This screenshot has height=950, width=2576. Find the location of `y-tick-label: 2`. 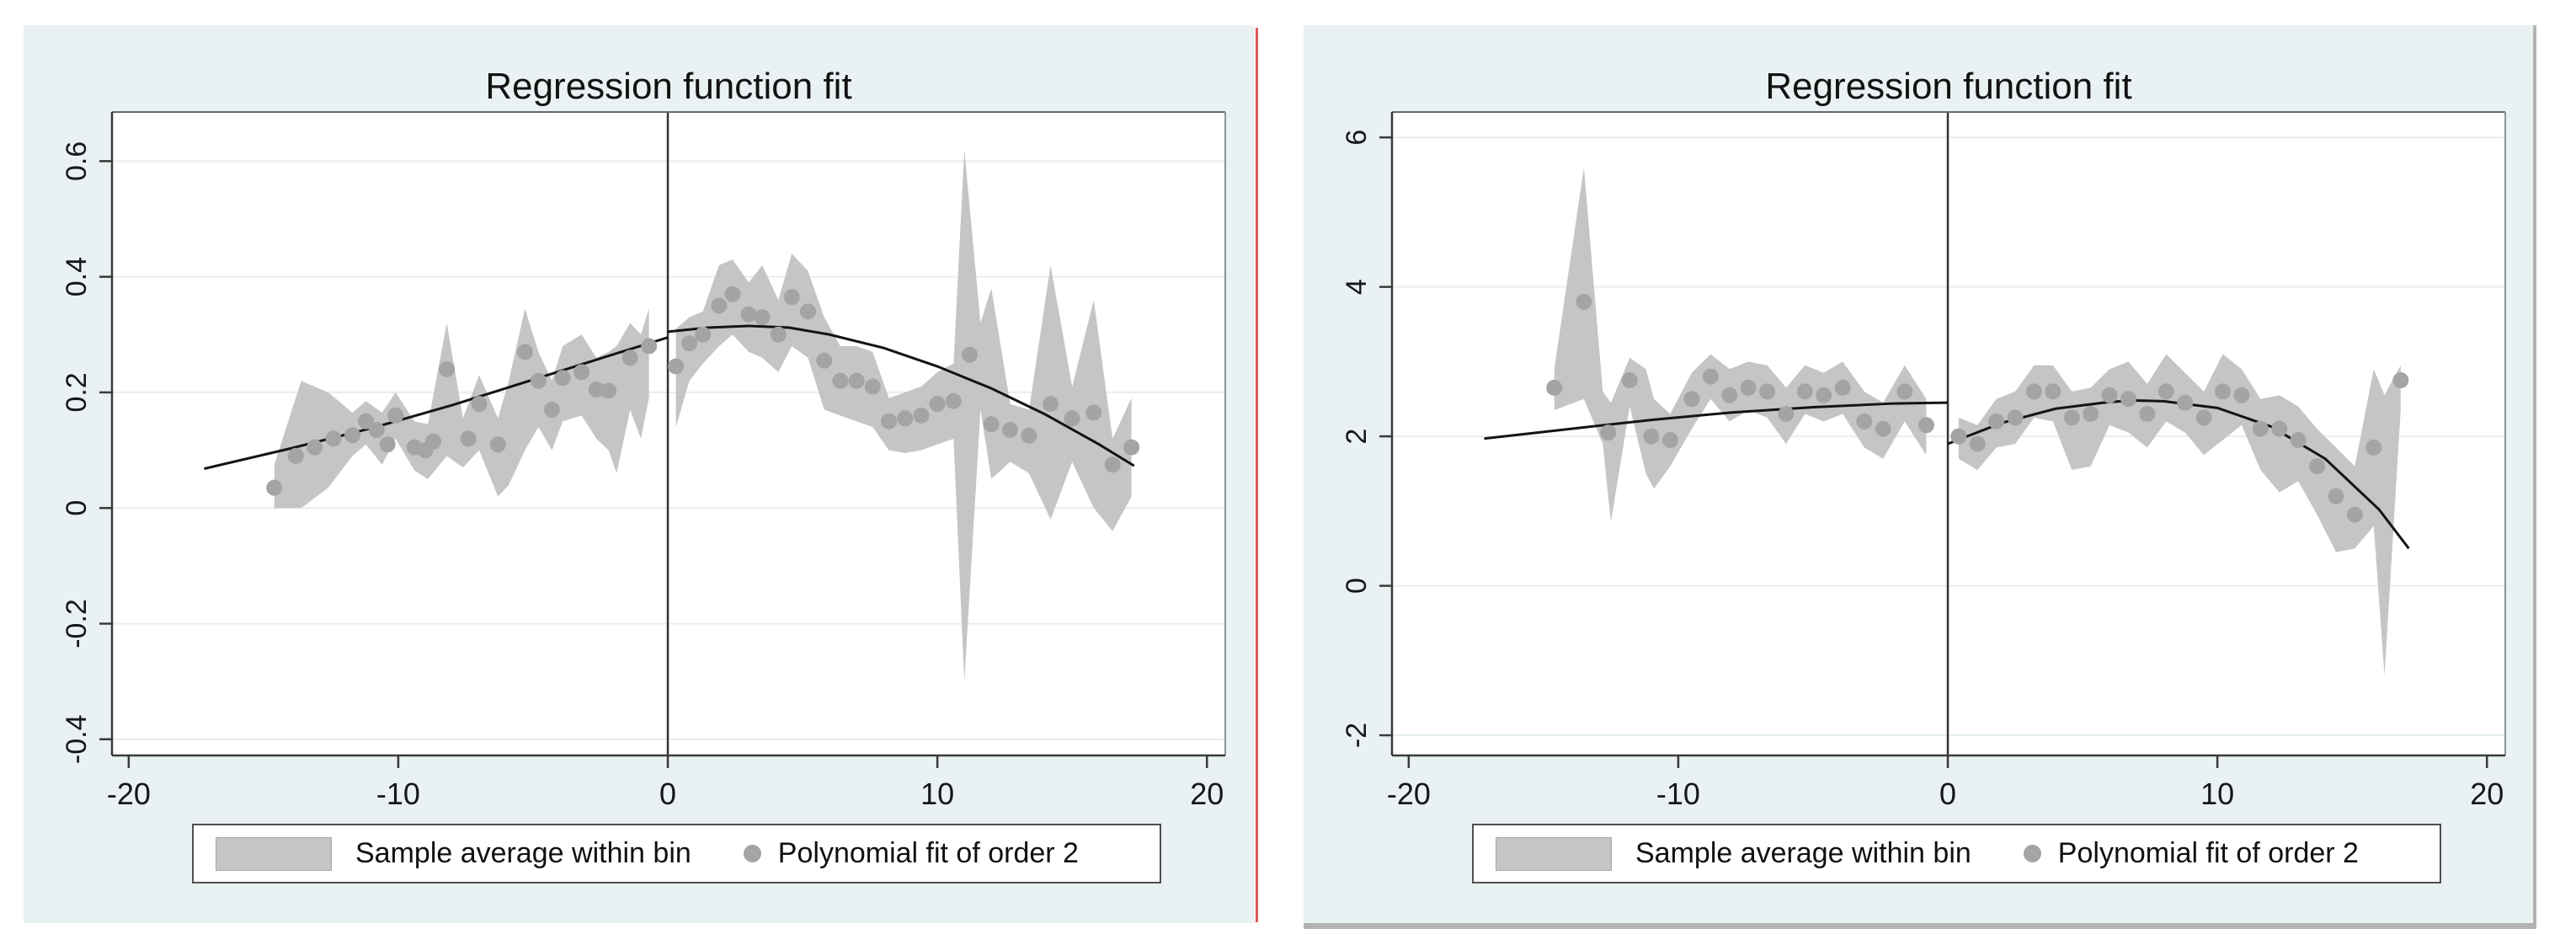

y-tick-label: 2 is located at coordinates (1357, 437).